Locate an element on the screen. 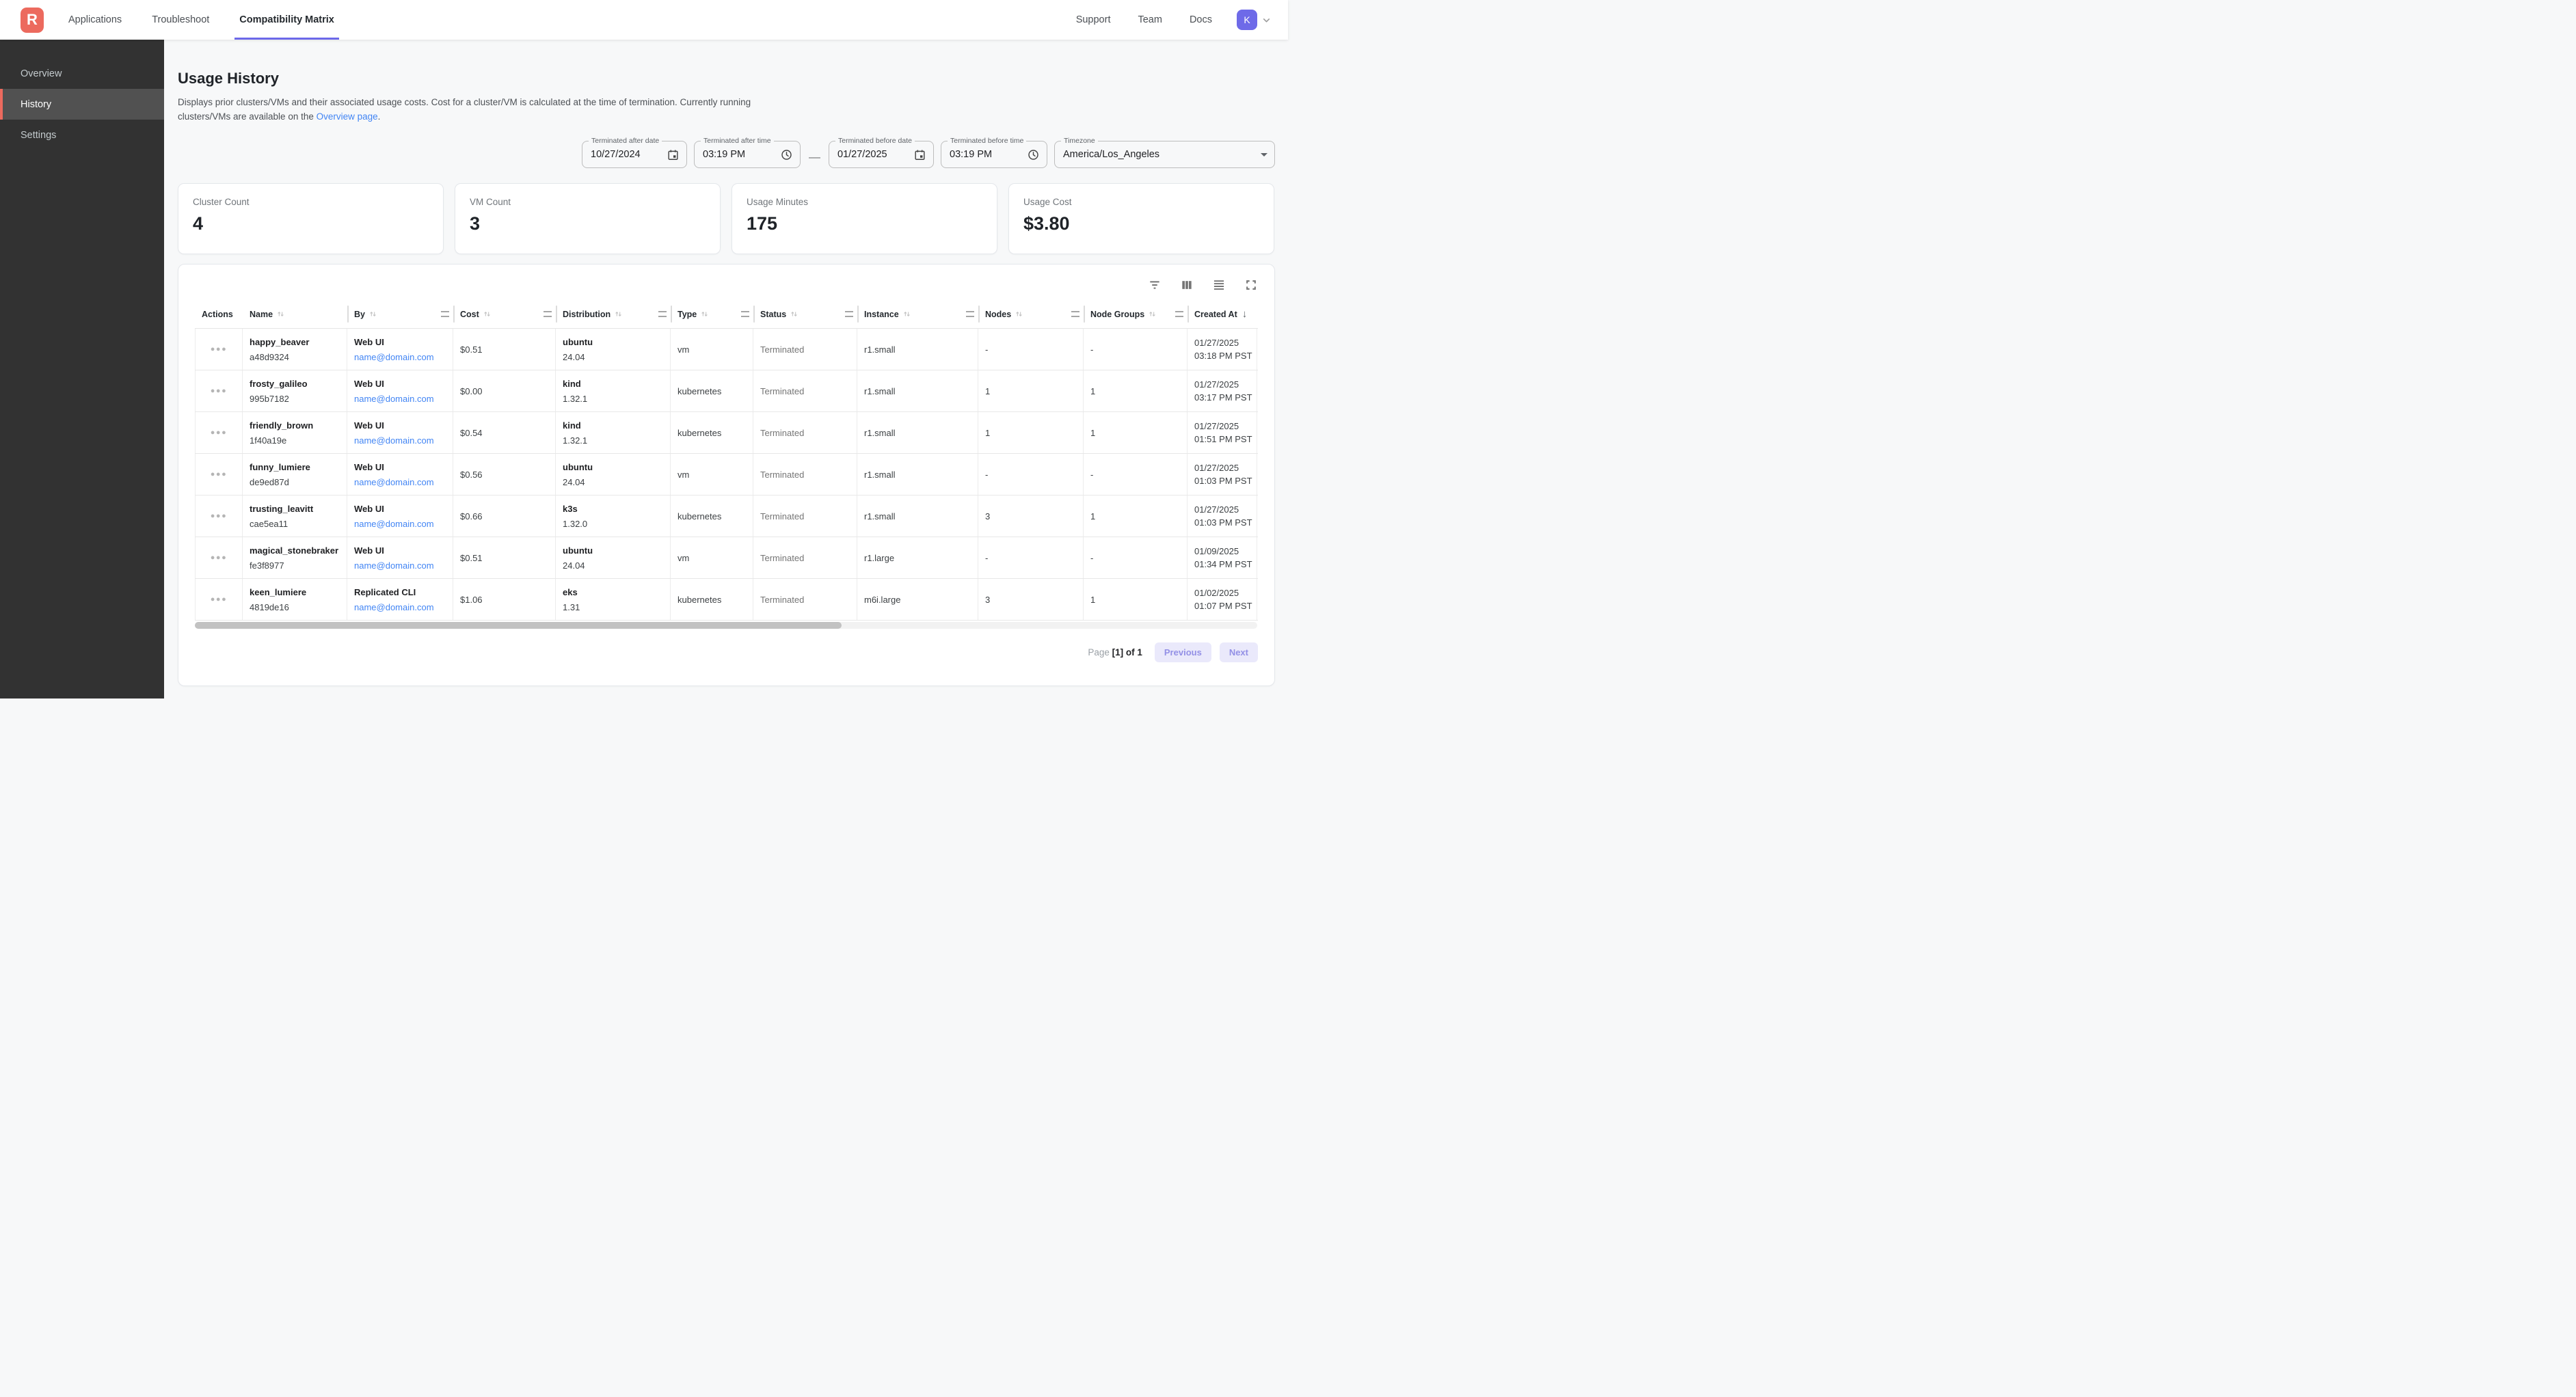 The width and height of the screenshot is (2576, 1397). horizontal-scrollbar-track is located at coordinates (726, 625).